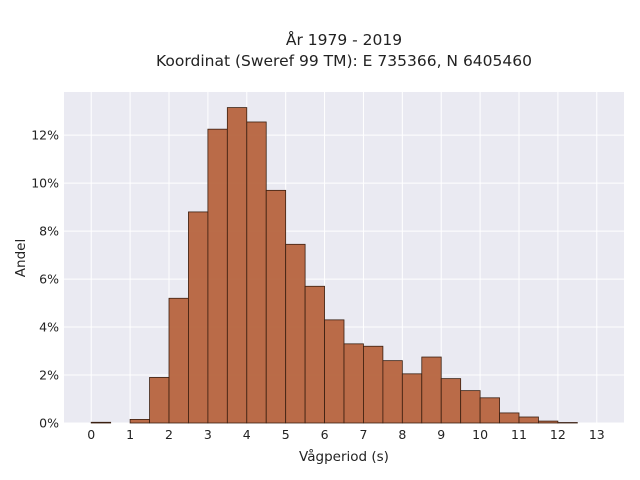 The width and height of the screenshot is (640, 480). What do you see at coordinates (49, 327) in the screenshot?
I see `y-tick-label-2: 4%` at bounding box center [49, 327].